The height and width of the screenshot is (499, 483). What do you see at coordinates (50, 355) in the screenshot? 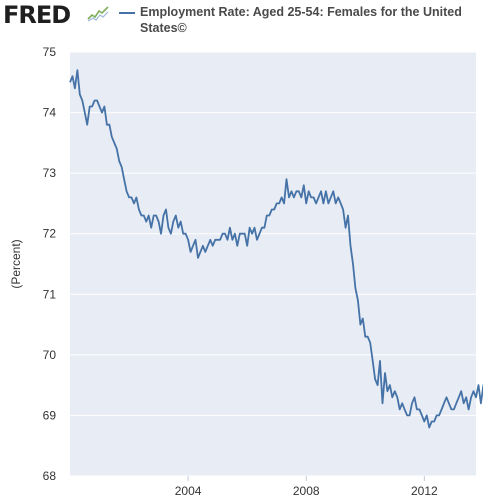
I see `y-tick-label: 70` at bounding box center [50, 355].